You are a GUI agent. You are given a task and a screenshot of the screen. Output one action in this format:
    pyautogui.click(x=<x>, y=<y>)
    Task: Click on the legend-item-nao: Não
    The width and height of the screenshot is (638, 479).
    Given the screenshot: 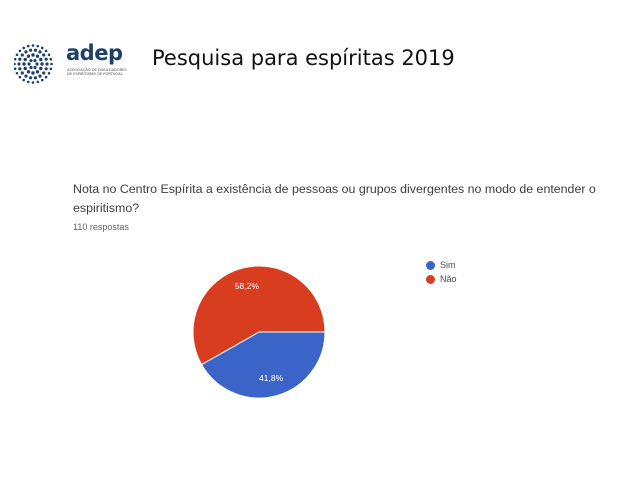 What is the action you would take?
    pyautogui.click(x=441, y=279)
    